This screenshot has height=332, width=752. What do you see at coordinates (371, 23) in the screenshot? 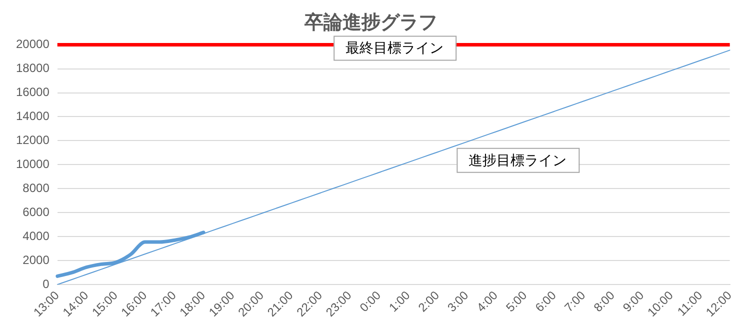
I see `chart-title: 卒論進捗グラフ` at bounding box center [371, 23].